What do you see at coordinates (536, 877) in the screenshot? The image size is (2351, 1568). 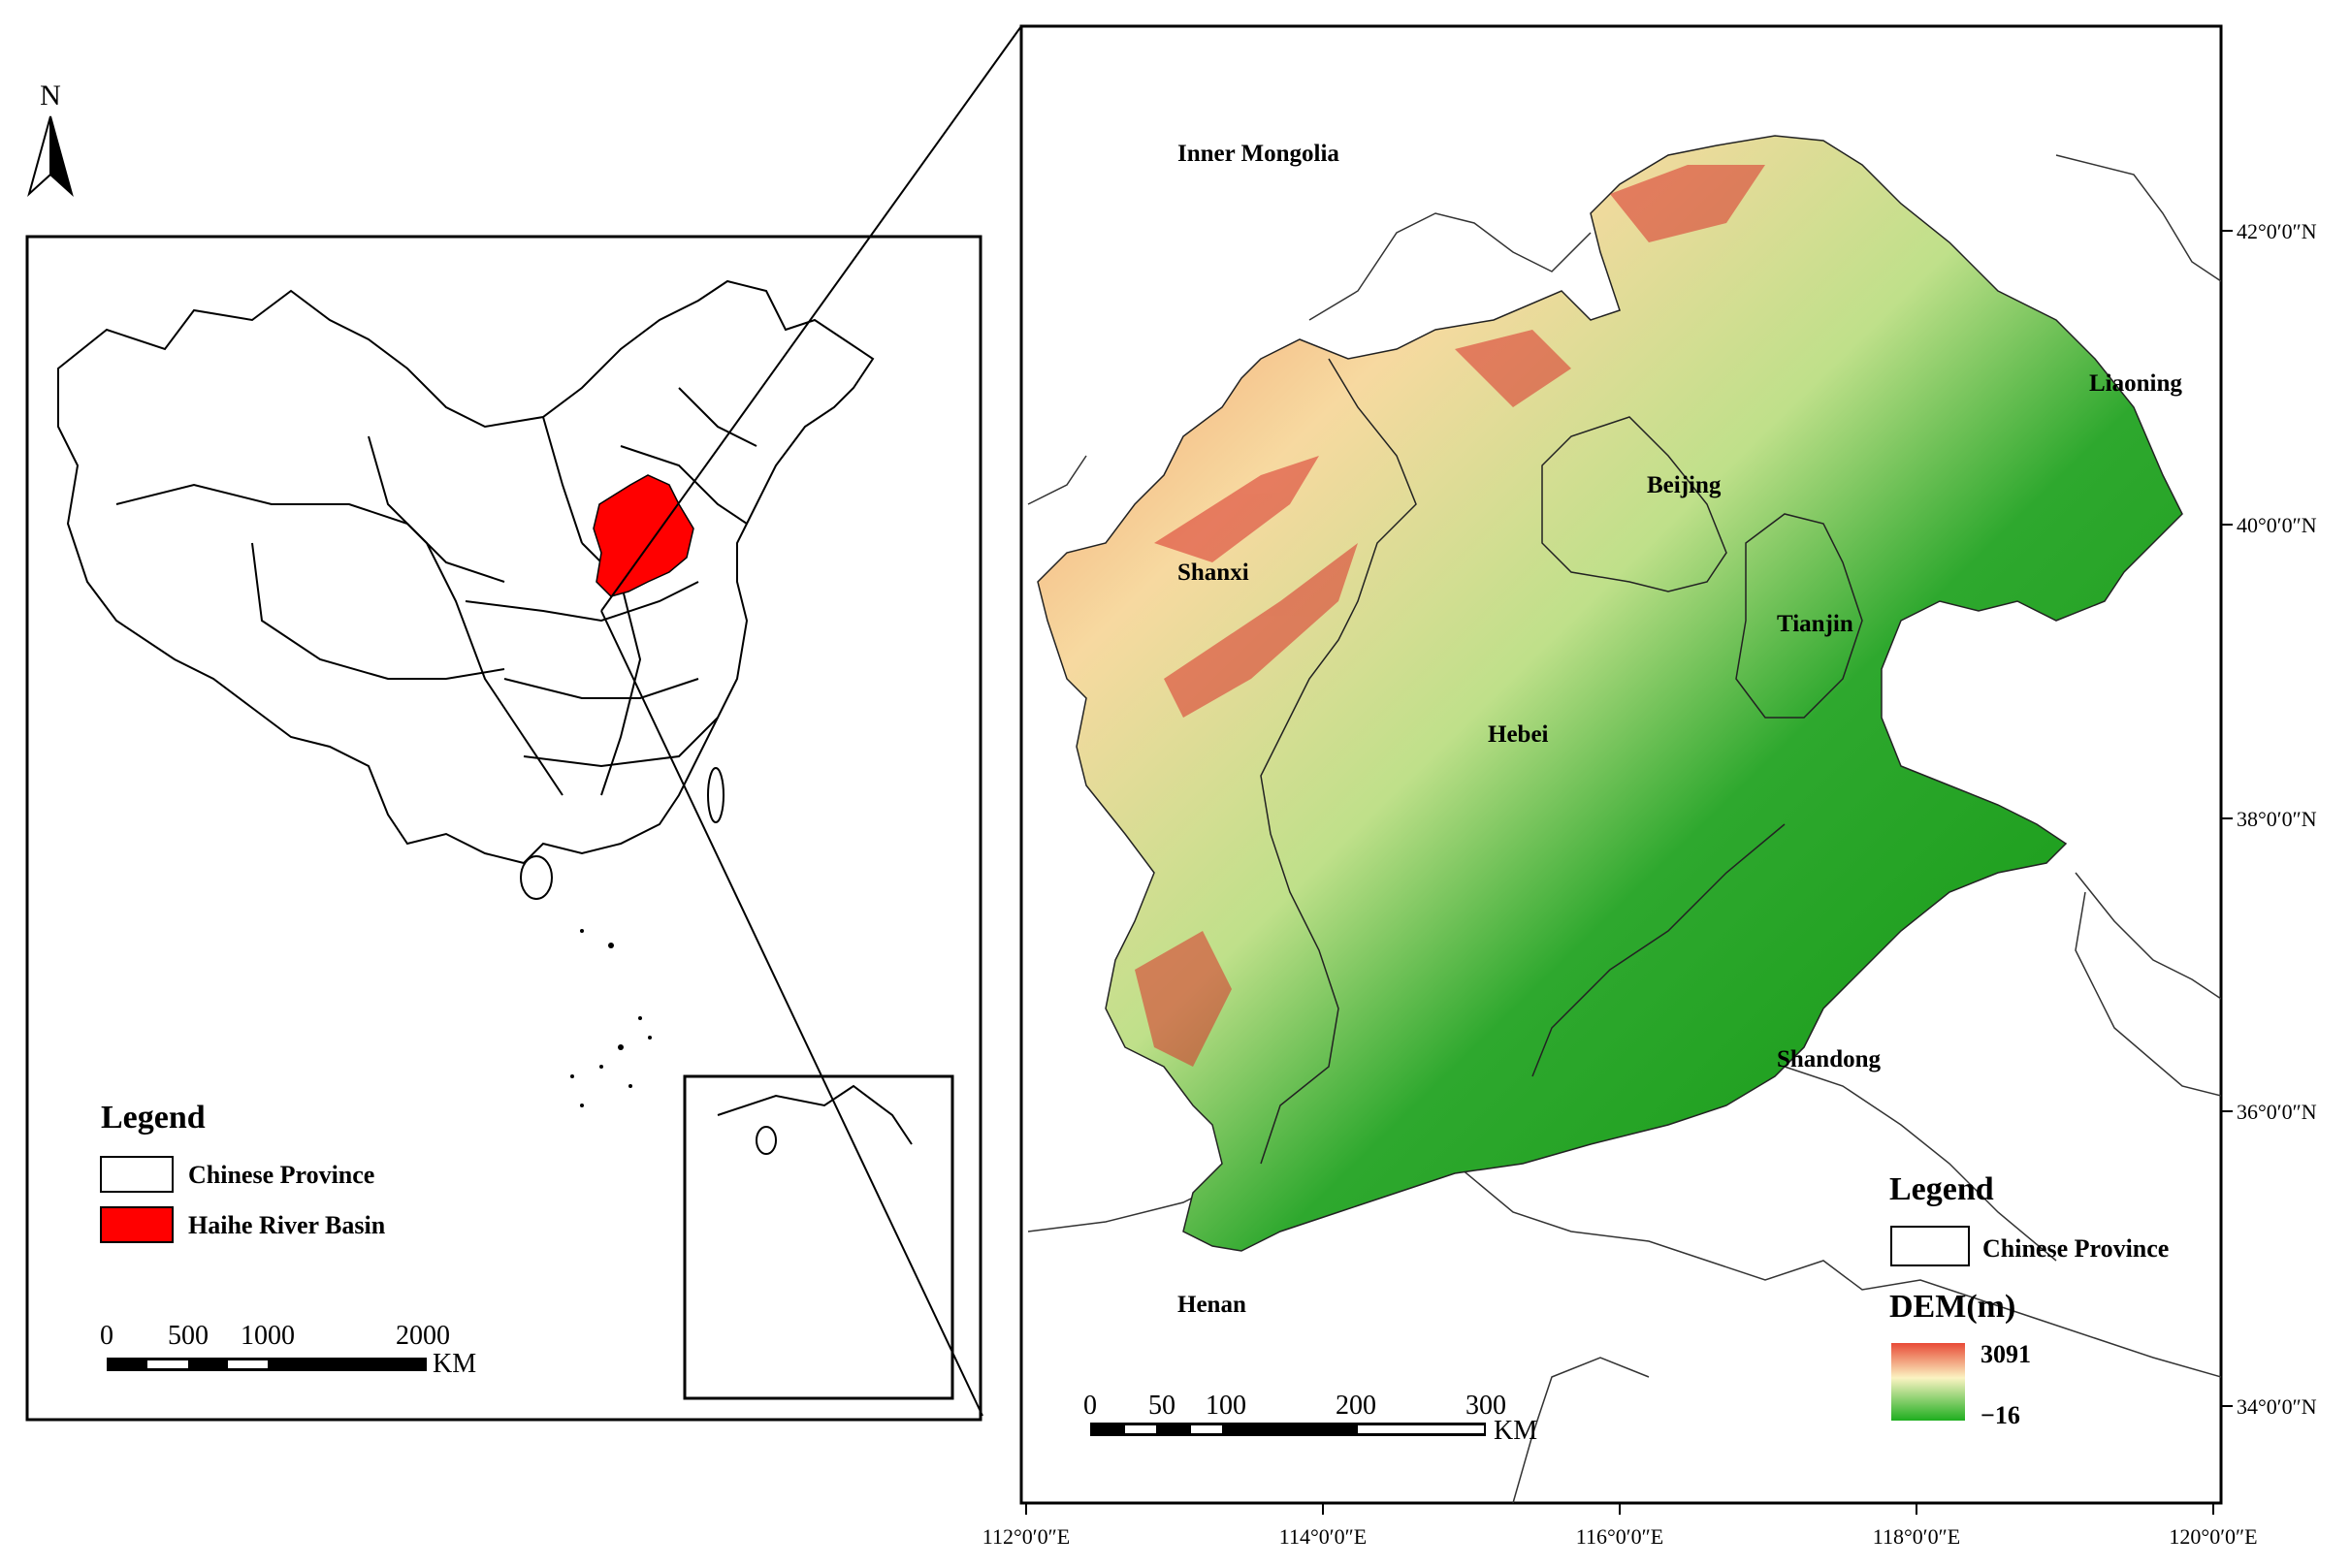 I see `hainan-island` at bounding box center [536, 877].